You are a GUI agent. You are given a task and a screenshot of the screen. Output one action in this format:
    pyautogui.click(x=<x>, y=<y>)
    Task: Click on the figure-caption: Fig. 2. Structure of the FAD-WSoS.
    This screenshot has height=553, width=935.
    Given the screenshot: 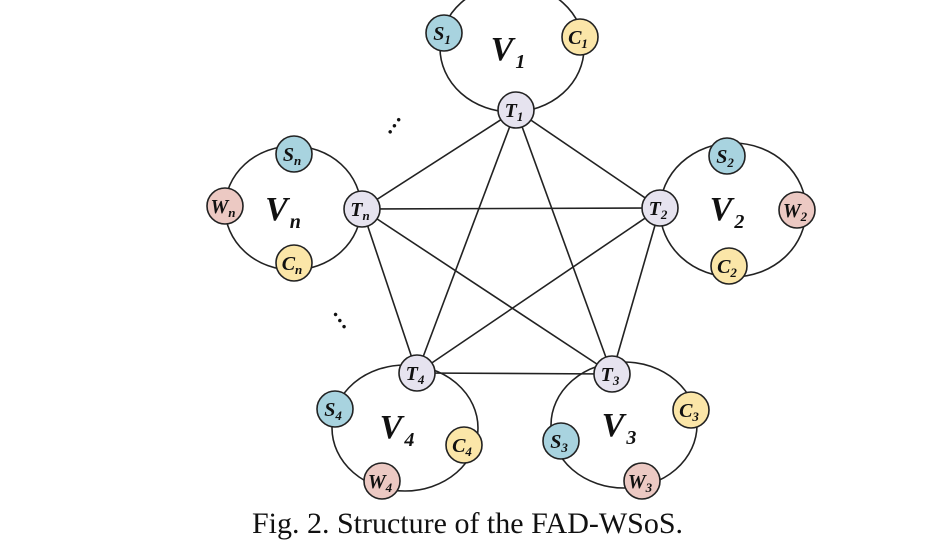 What is the action you would take?
    pyautogui.click(x=467, y=523)
    